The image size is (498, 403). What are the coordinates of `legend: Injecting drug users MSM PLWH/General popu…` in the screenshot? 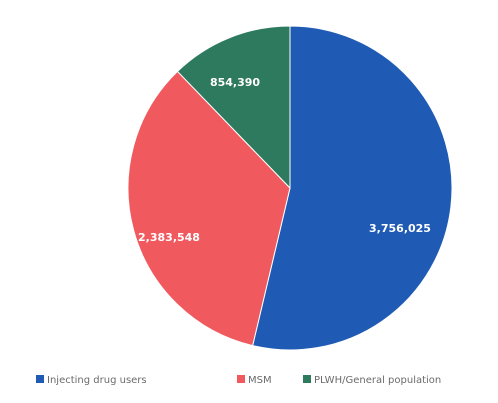 It's located at (238, 380).